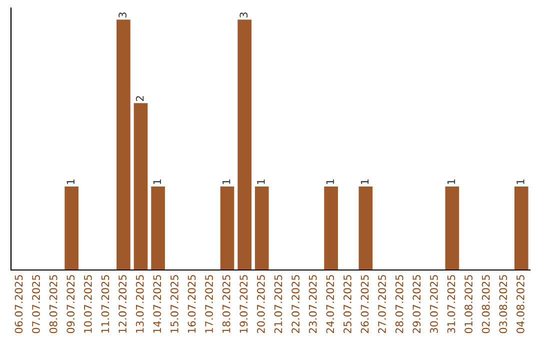  What do you see at coordinates (347, 304) in the screenshot?
I see `x-tick-label: 25.07.2025` at bounding box center [347, 304].